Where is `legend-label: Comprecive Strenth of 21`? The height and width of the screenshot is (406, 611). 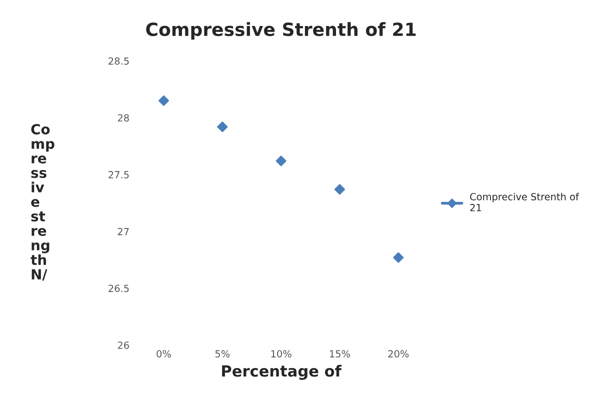 legend-label: Comprecive Strenth of 21 is located at coordinates (525, 202).